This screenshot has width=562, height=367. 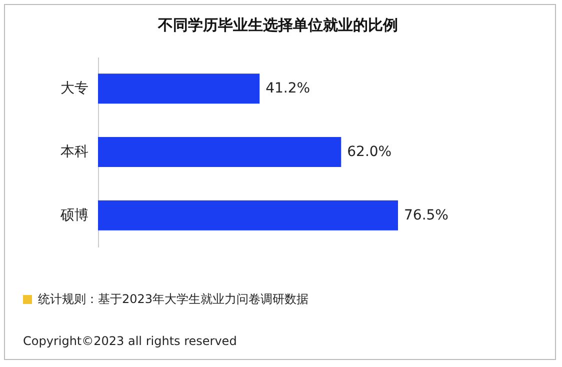 What do you see at coordinates (369, 152) in the screenshot?
I see `data-label: 62.0%` at bounding box center [369, 152].